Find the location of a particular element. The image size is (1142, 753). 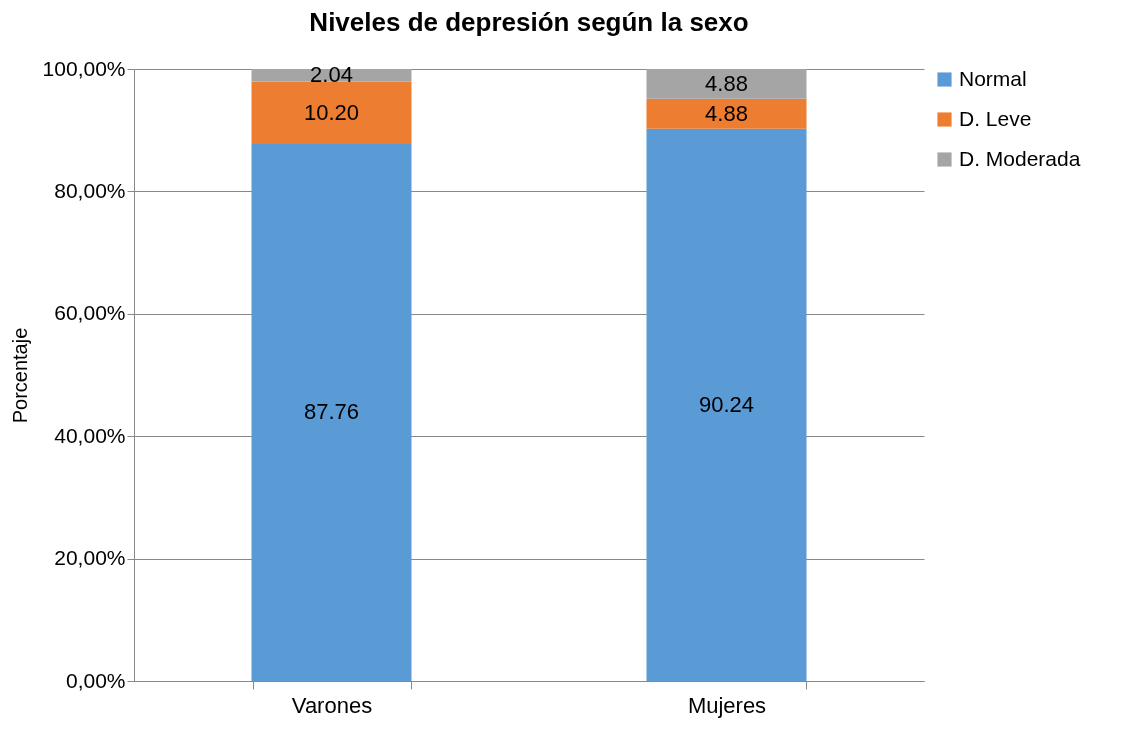

data-label: 87.76 is located at coordinates (331, 412).